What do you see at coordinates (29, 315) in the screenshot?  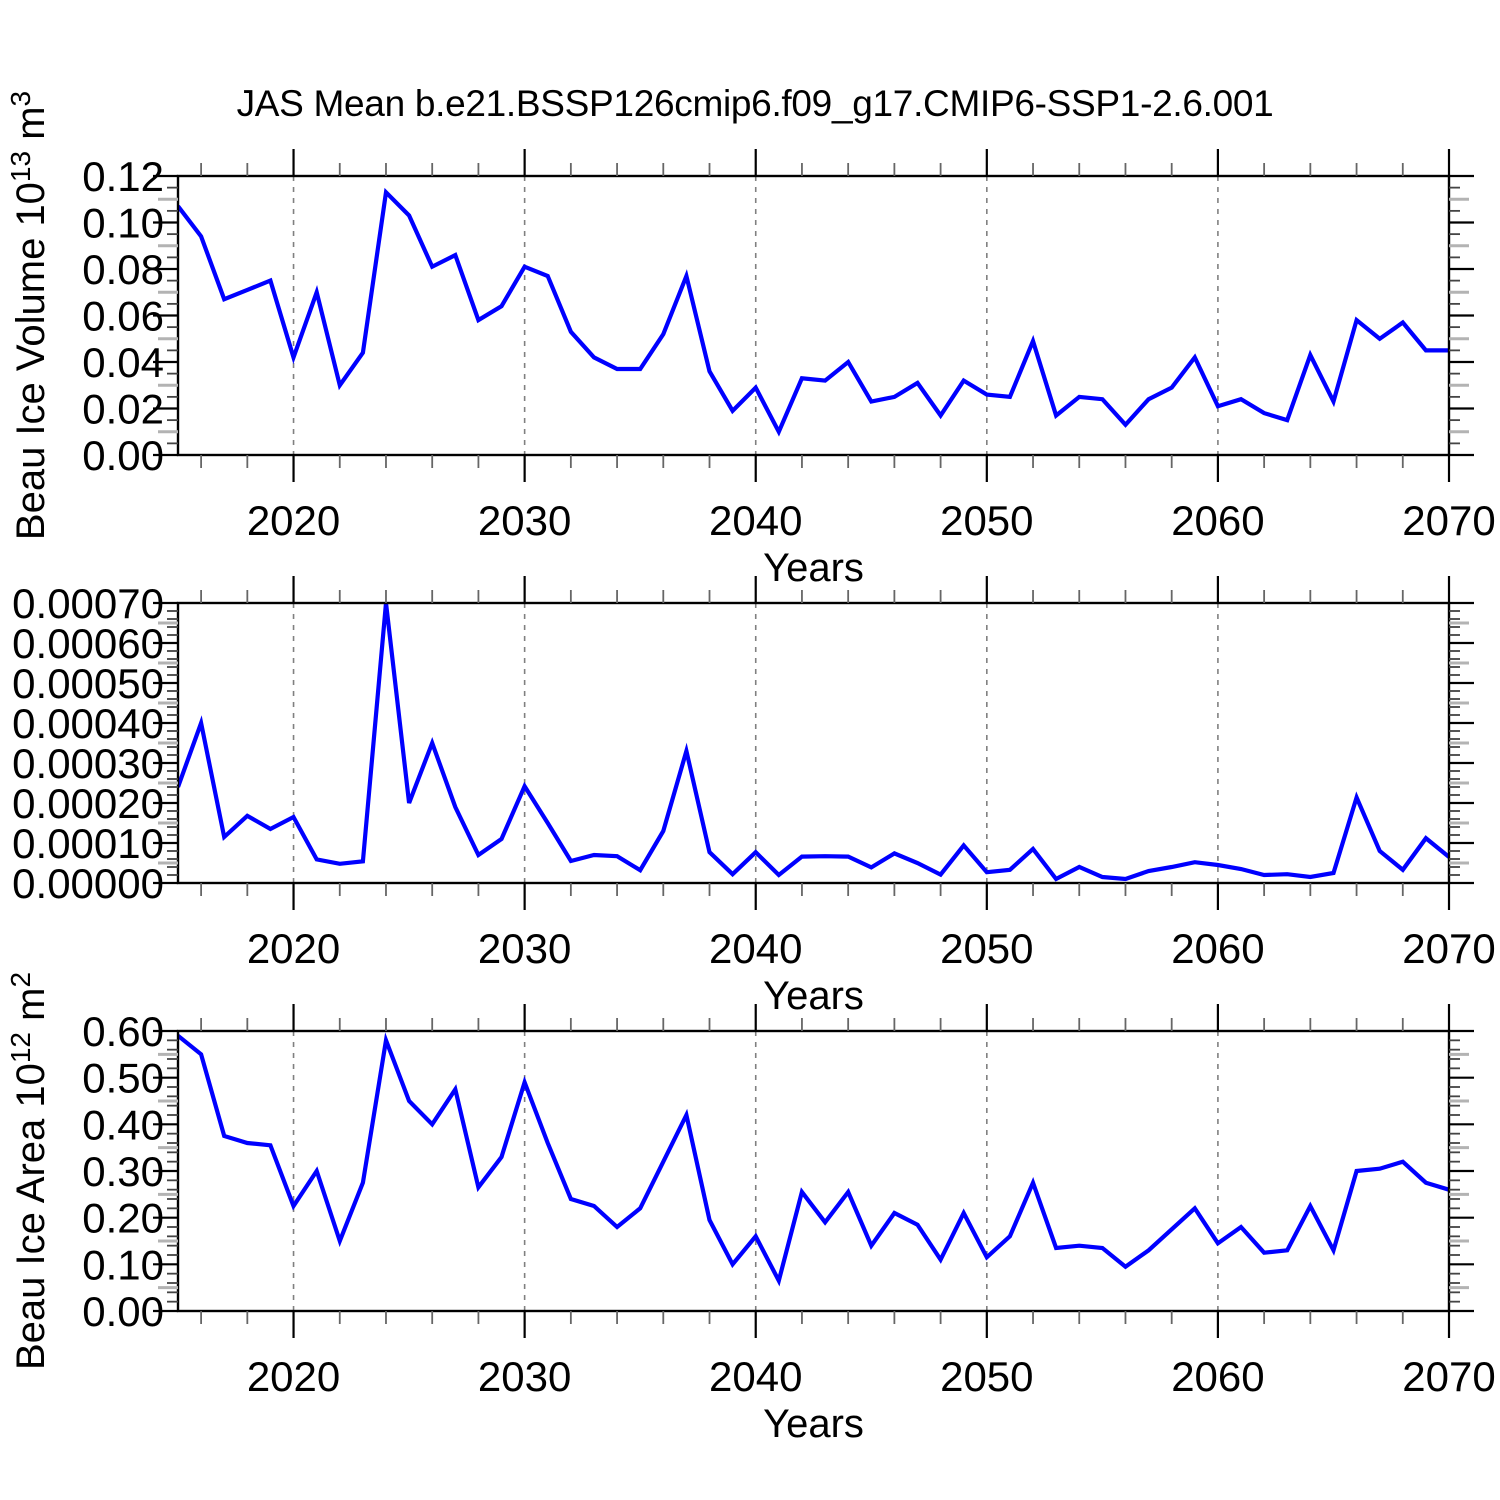 I see `y-axis-title: Beau Ice Volume 1013 m3` at bounding box center [29, 315].